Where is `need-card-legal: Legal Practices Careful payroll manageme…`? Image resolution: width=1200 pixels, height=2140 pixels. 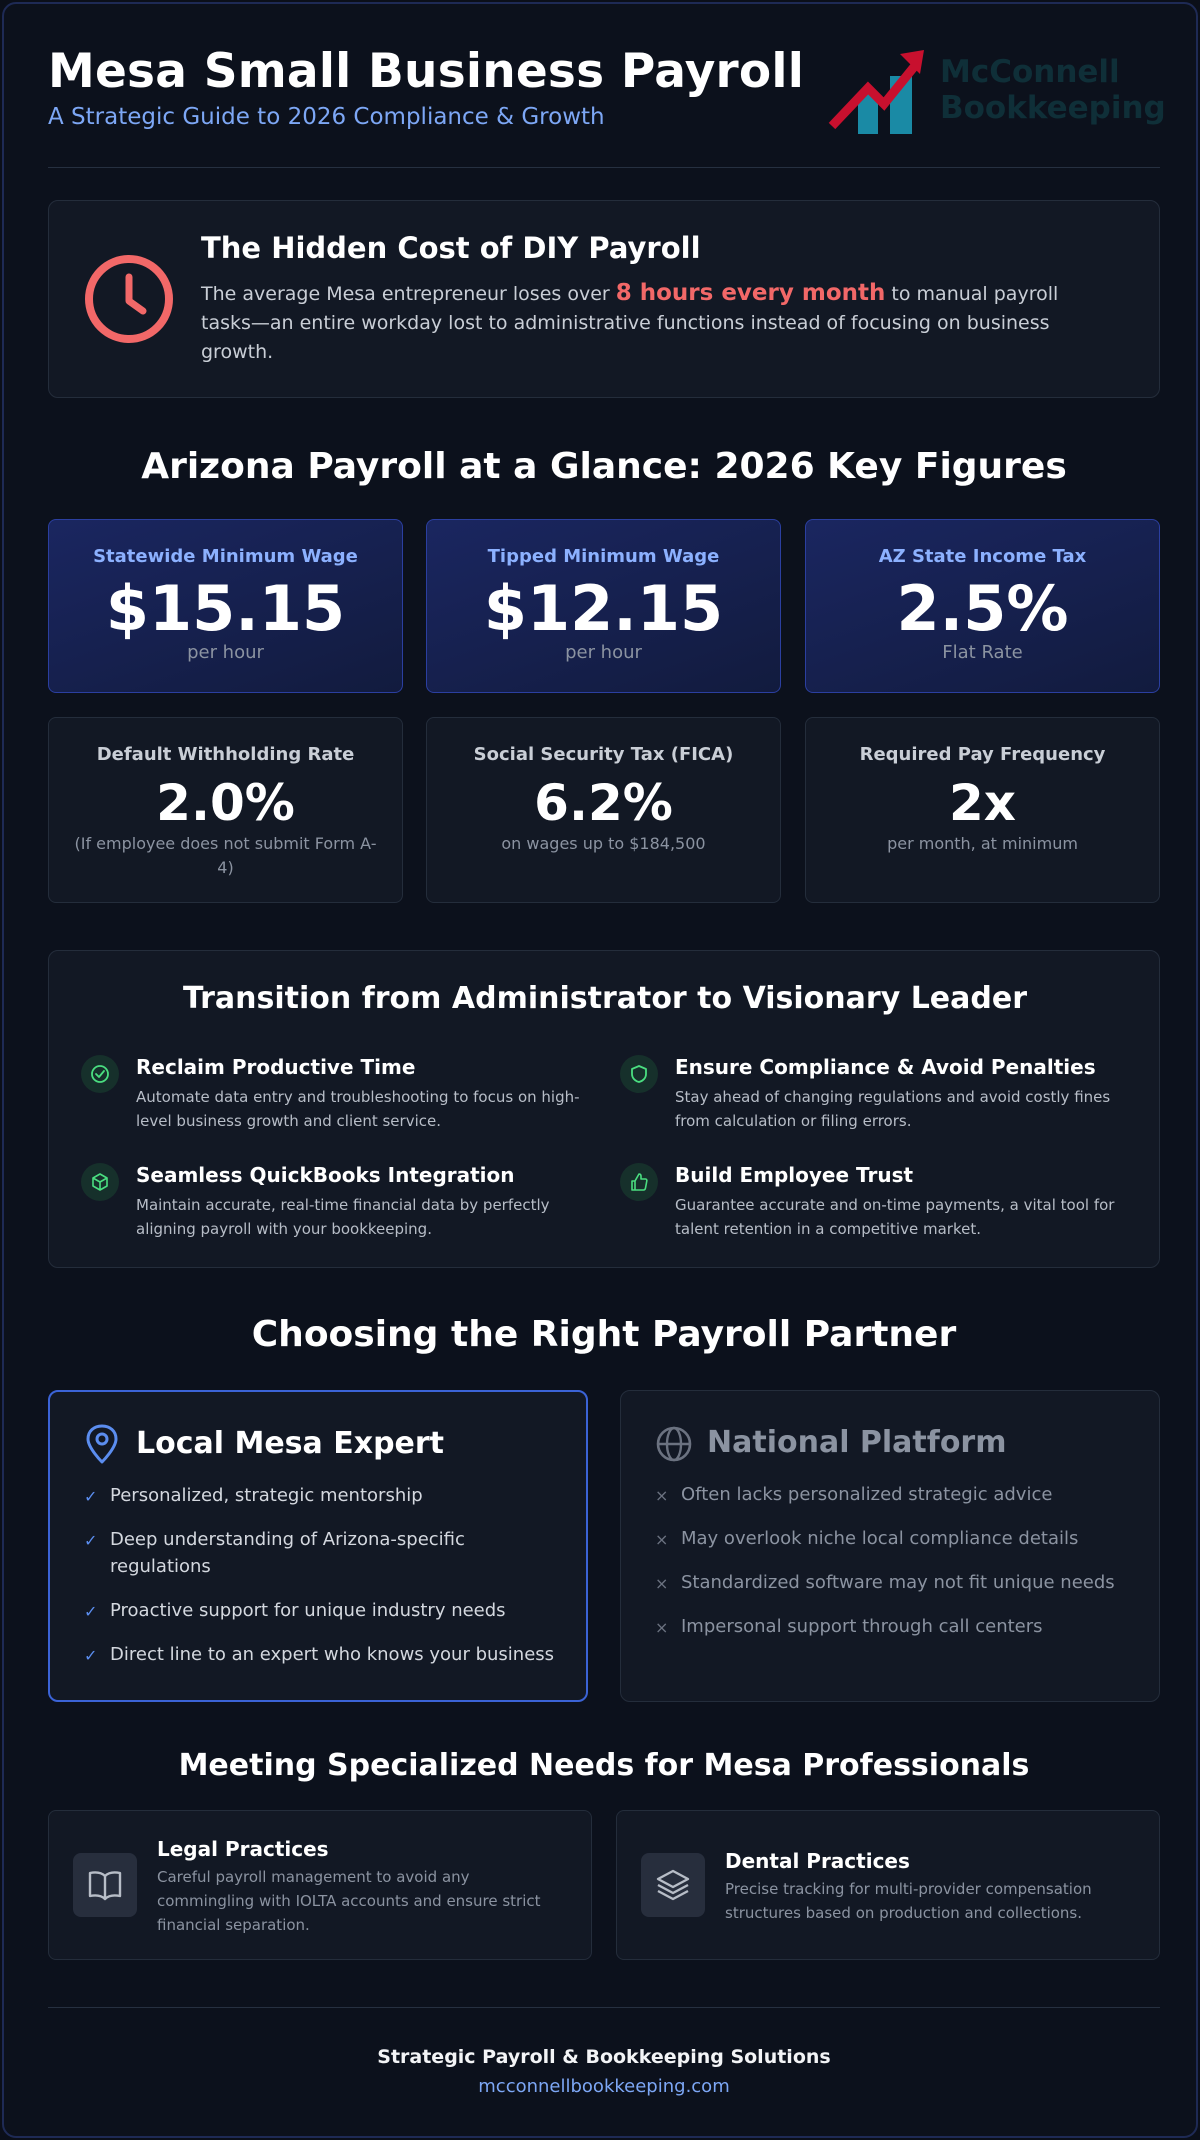 need-card-legal: Legal Practices Careful payroll manageme… is located at coordinates (320, 1885).